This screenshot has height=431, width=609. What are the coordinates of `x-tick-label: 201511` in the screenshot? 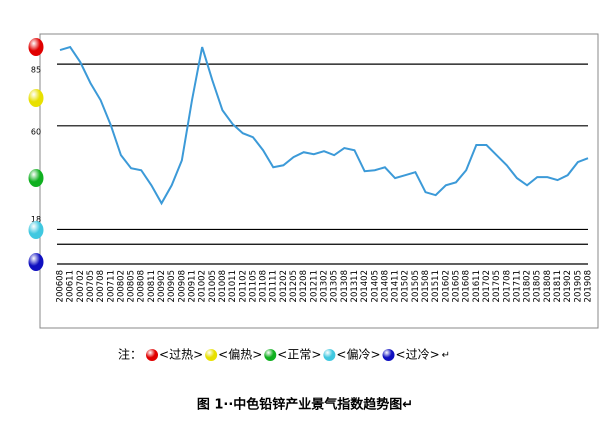 It's located at (436, 286).